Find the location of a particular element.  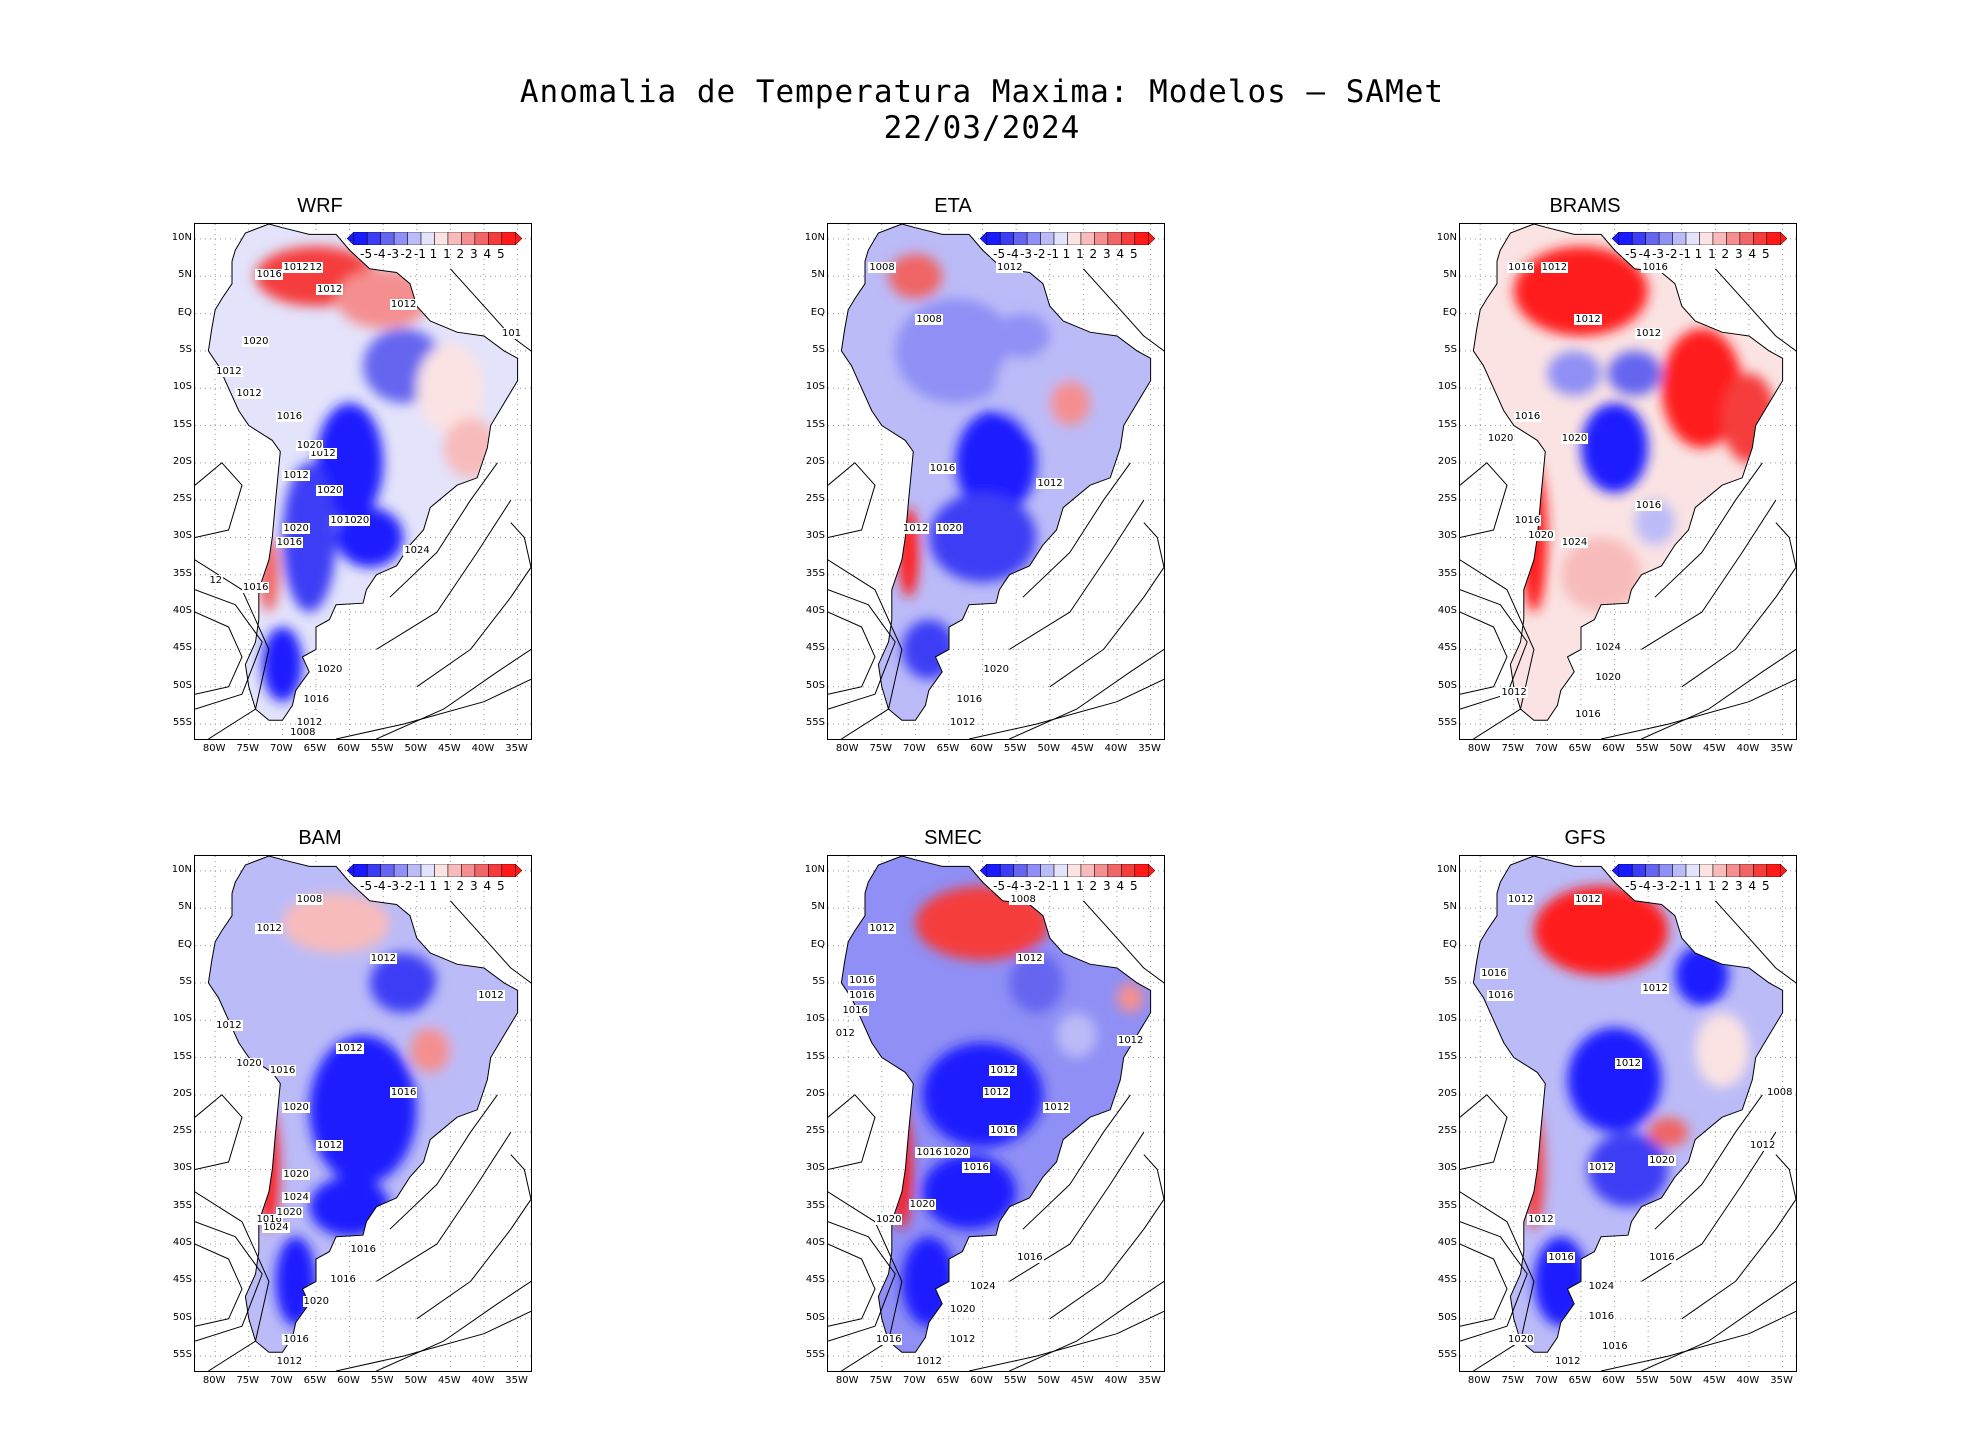

colorbar-label: -3 is located at coordinates (1026, 254).